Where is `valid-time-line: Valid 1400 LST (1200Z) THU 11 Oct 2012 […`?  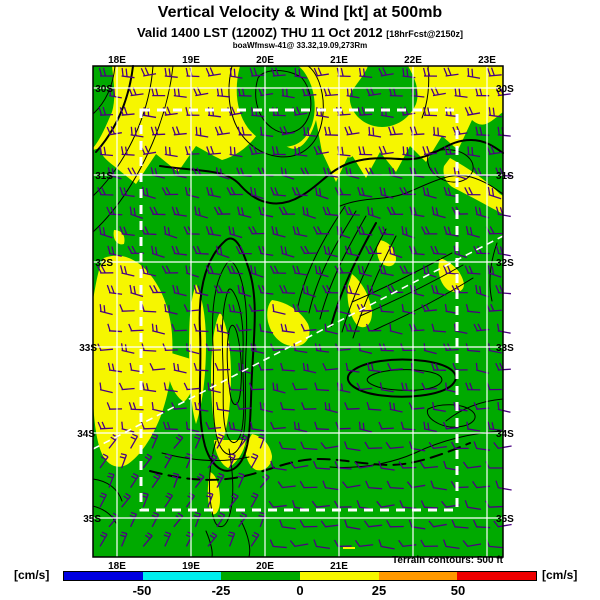 valid-time-line: Valid 1400 LST (1200Z) THU 11 Oct 2012 [… is located at coordinates (300, 32).